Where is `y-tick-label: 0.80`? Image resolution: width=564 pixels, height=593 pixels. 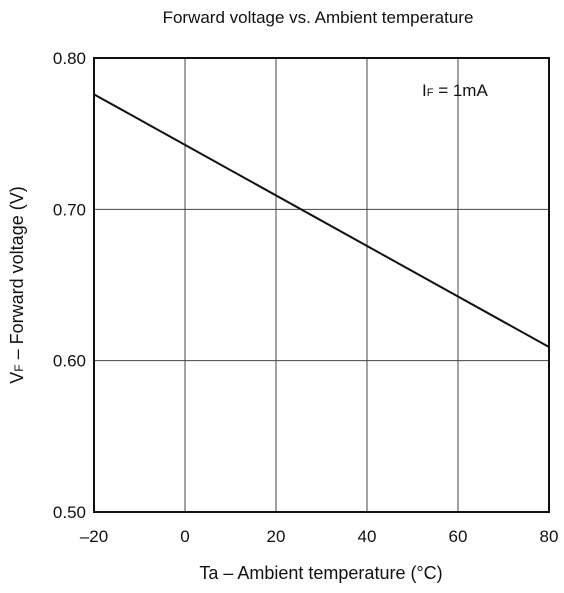 y-tick-label: 0.80 is located at coordinates (69, 58).